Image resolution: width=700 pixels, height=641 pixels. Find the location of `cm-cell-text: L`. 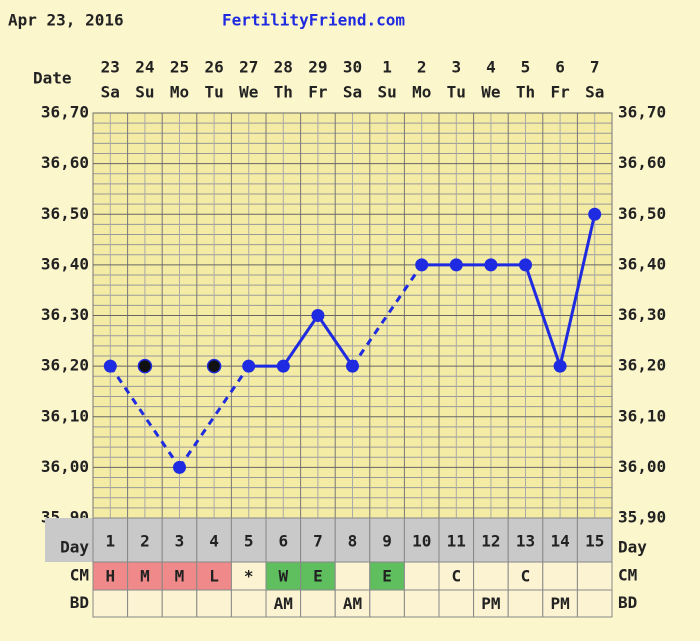

cm-cell-text: L is located at coordinates (214, 576).